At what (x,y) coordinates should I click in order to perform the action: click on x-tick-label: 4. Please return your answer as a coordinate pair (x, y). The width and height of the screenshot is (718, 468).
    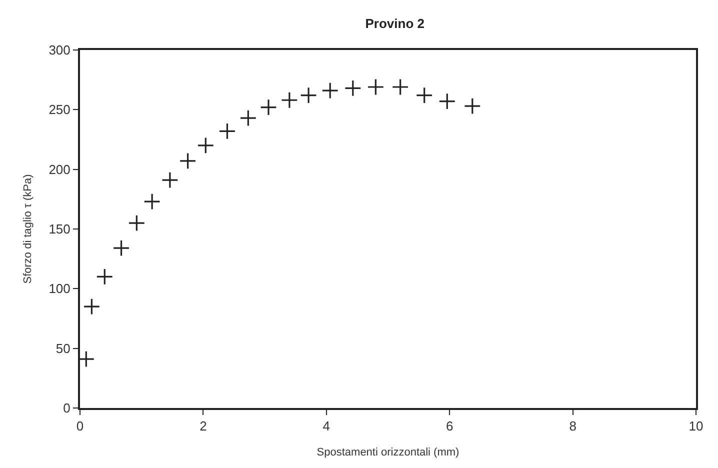
    Looking at the image, I should click on (326, 426).